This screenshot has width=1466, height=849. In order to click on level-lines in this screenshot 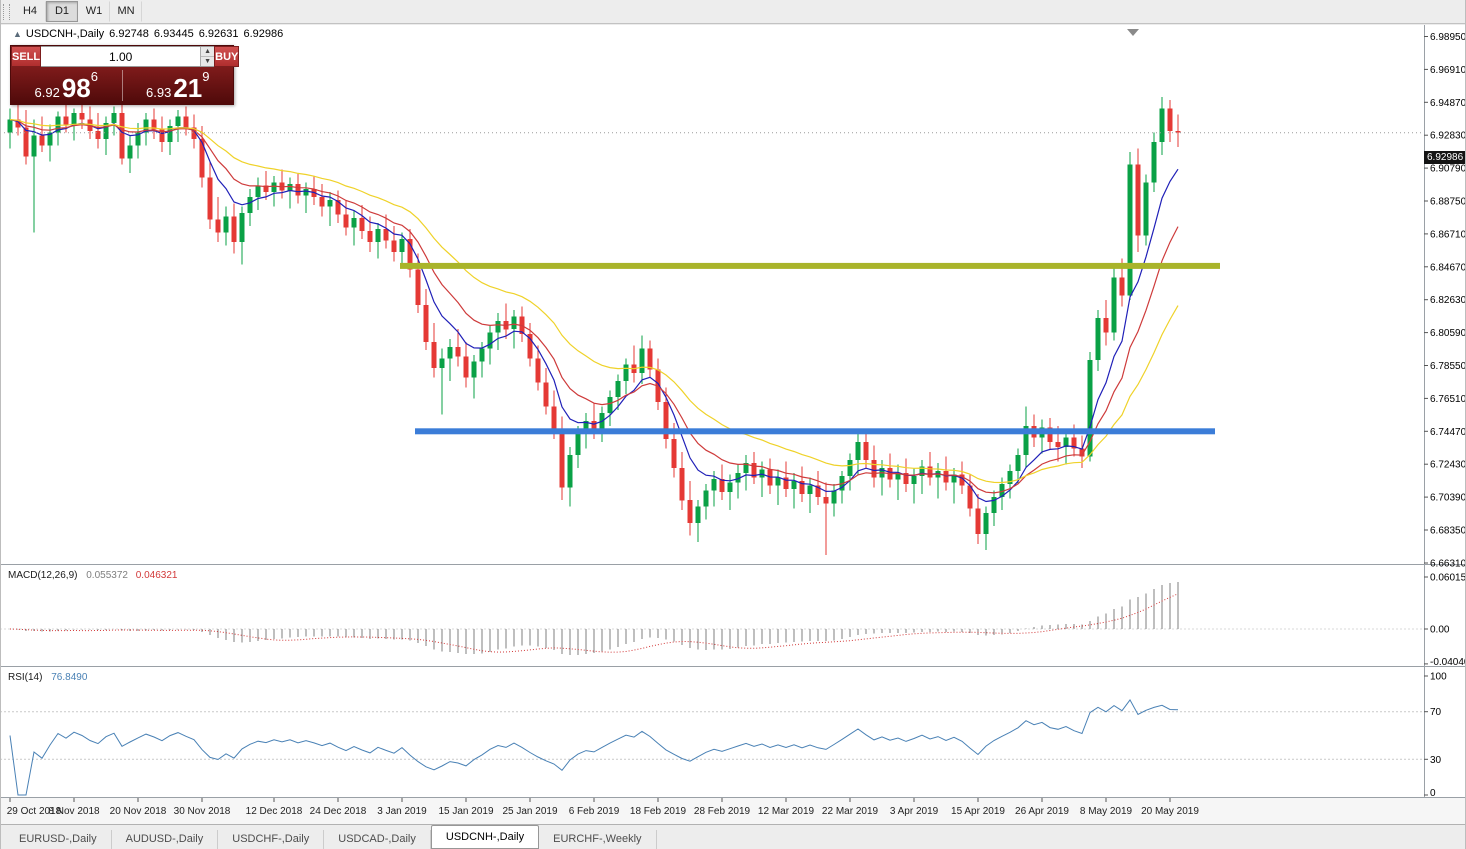, I will do `click(810, 348)`.